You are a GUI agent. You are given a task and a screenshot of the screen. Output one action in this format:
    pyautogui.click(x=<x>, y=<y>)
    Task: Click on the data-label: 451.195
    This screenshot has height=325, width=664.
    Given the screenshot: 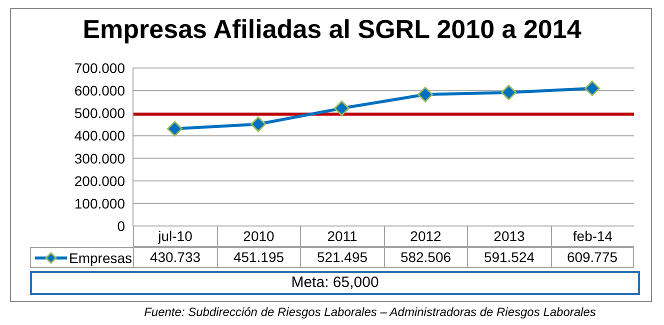 What is the action you would take?
    pyautogui.click(x=258, y=257)
    